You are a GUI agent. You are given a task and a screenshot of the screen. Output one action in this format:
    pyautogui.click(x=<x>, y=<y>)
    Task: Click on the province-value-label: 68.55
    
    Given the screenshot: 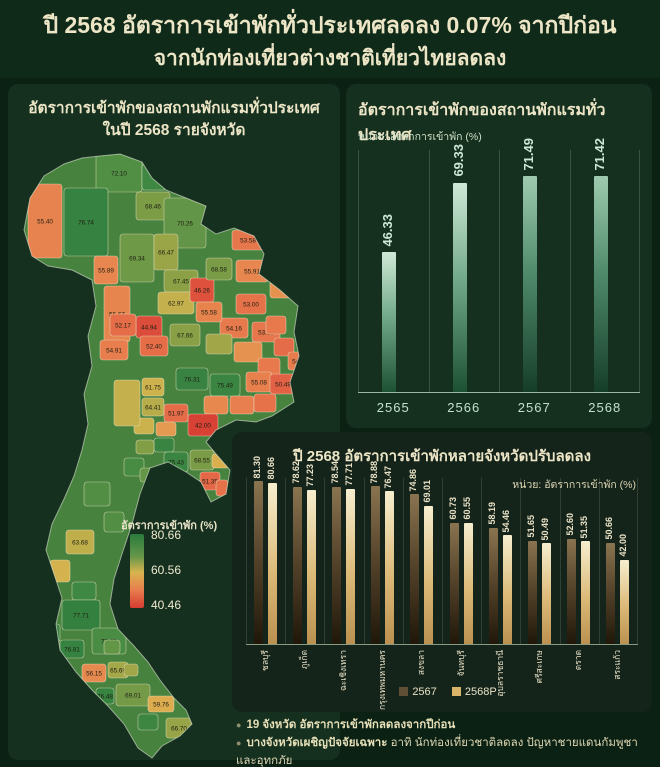 What is the action you would take?
    pyautogui.click(x=202, y=460)
    